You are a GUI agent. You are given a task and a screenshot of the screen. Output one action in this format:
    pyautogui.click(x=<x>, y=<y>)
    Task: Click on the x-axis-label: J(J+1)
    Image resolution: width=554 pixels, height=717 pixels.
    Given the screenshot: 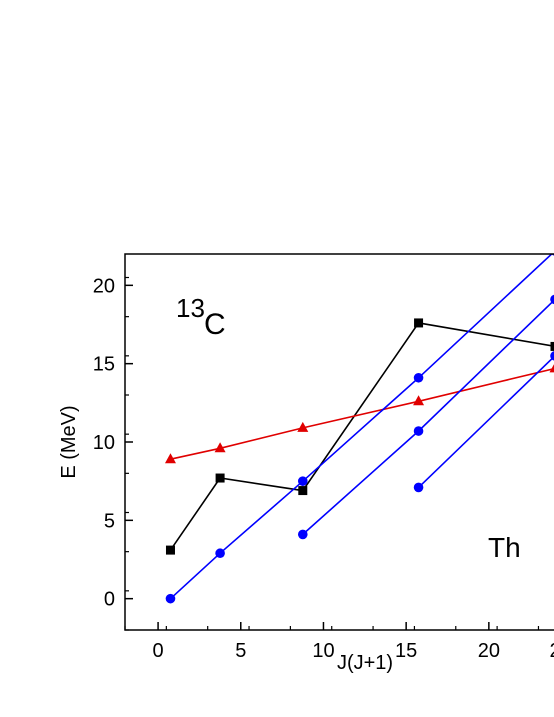 What is the action you would take?
    pyautogui.click(x=365, y=663)
    